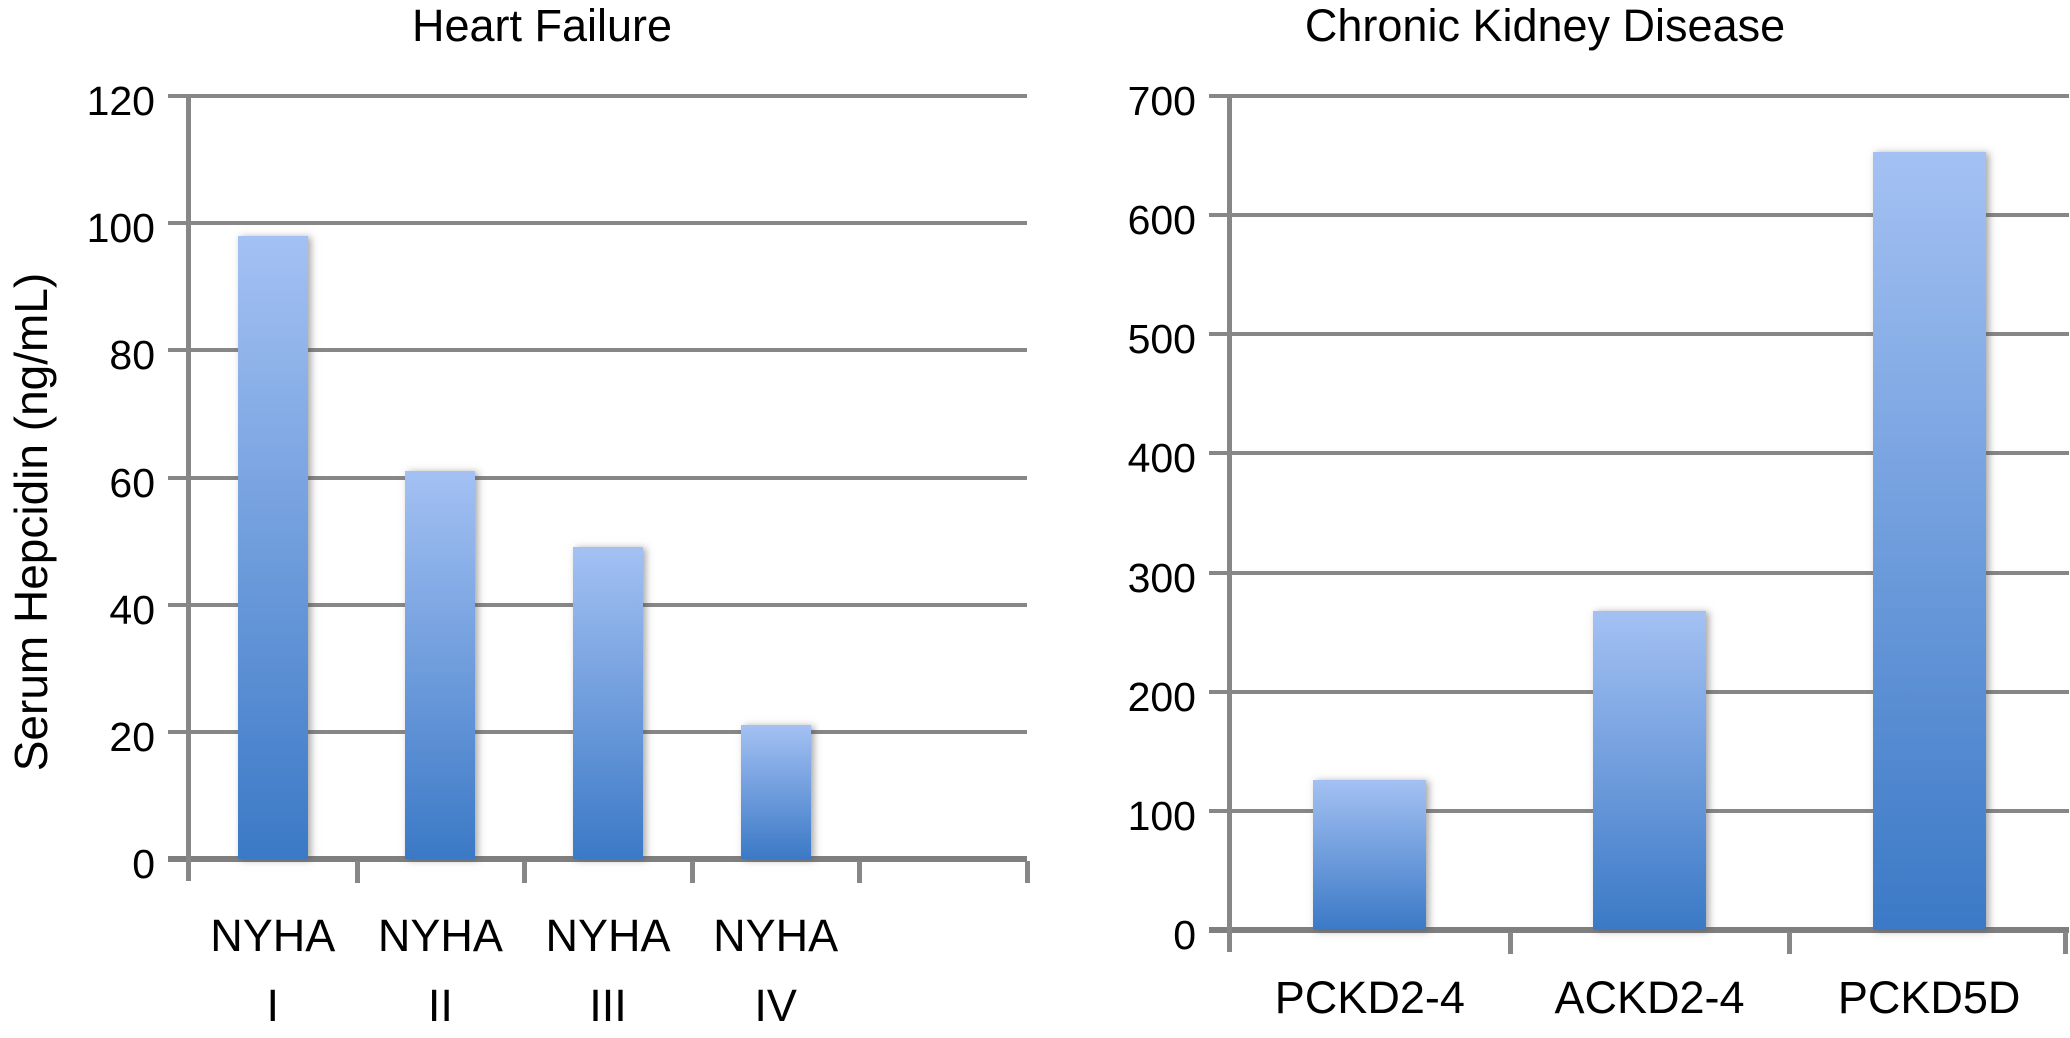 The height and width of the screenshot is (1038, 2070). What do you see at coordinates (272, 547) in the screenshot?
I see `bar-nyha-i` at bounding box center [272, 547].